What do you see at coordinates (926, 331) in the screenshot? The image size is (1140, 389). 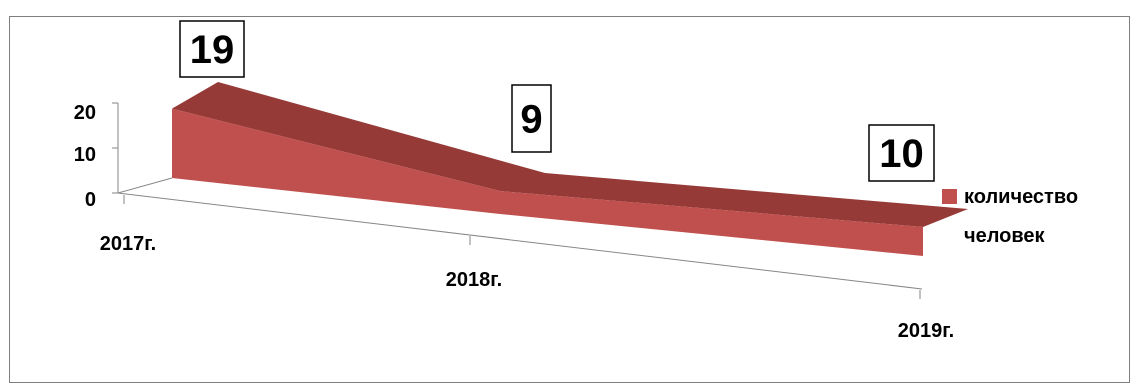 I see `x-tick-label: 2019г.` at bounding box center [926, 331].